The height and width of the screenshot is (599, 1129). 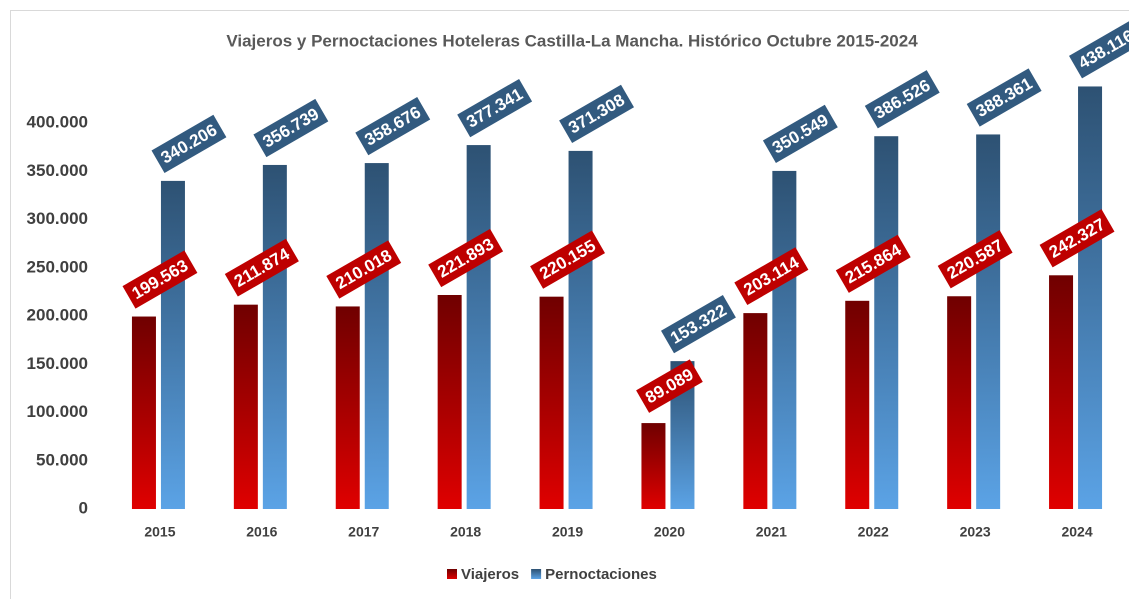 What do you see at coordinates (669, 532) in the screenshot?
I see `x-tick-label: 2020` at bounding box center [669, 532].